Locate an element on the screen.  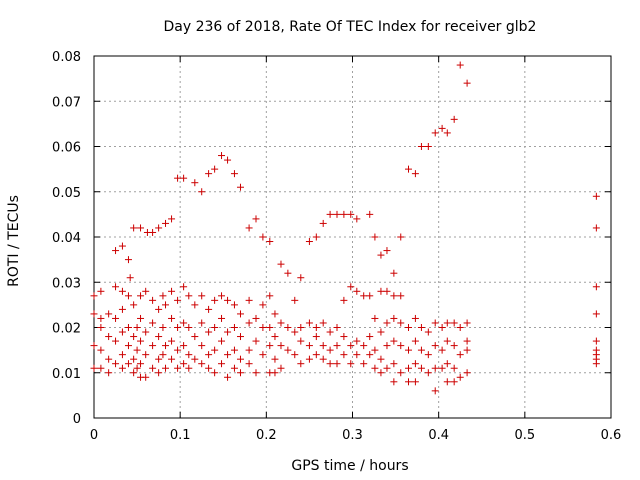
x-tick-label: 0.6 is located at coordinates (611, 435).